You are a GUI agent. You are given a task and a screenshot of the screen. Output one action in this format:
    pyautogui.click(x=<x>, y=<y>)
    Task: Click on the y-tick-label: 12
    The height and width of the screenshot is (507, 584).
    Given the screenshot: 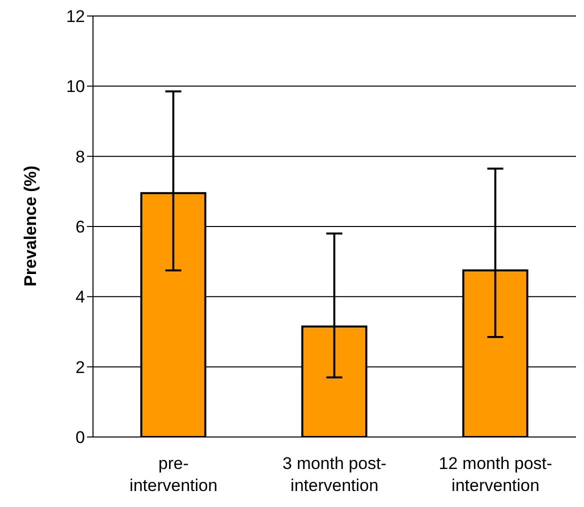 What is the action you would take?
    pyautogui.click(x=75, y=16)
    